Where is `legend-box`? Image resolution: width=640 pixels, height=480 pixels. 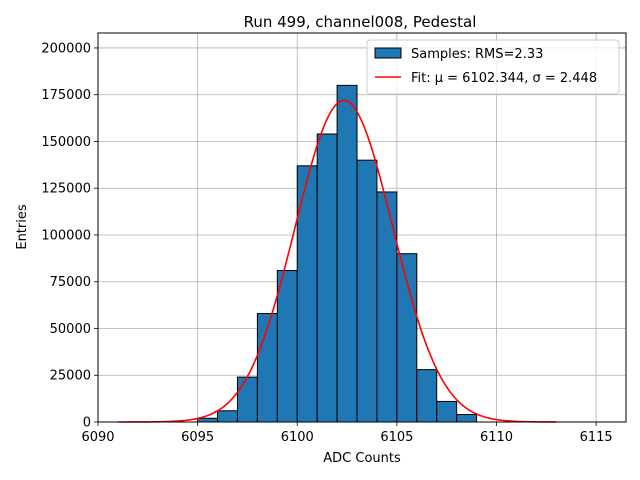 legend-box is located at coordinates (493, 67).